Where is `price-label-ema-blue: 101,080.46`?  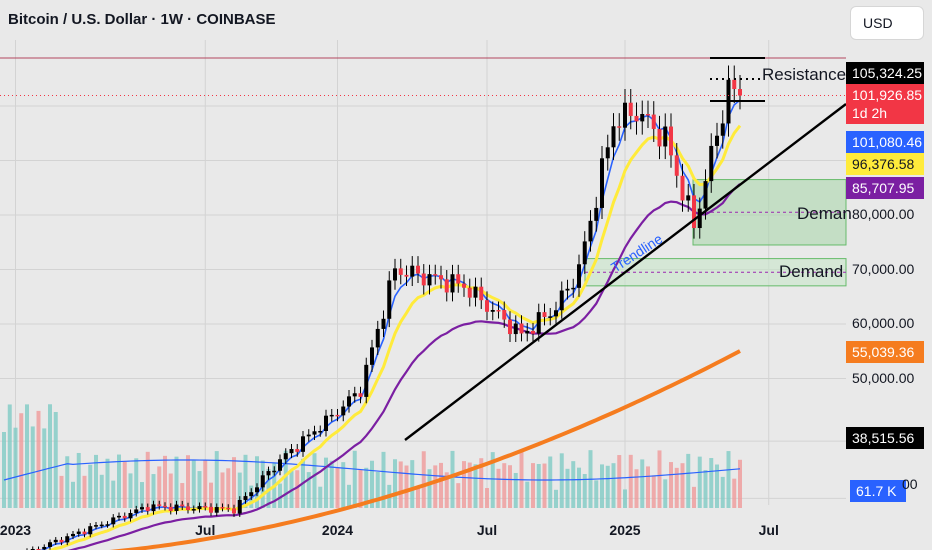
price-label-ema-blue: 101,080.46 is located at coordinates (885, 142).